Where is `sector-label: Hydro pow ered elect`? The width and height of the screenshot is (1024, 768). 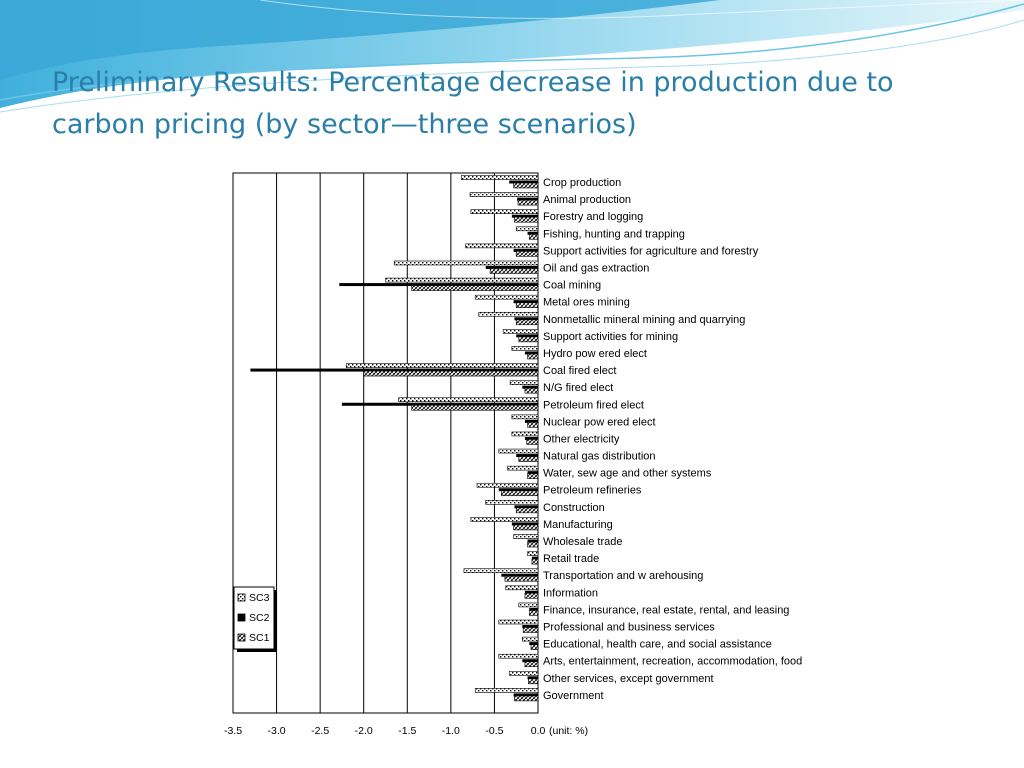 sector-label: Hydro pow ered elect is located at coordinates (595, 354).